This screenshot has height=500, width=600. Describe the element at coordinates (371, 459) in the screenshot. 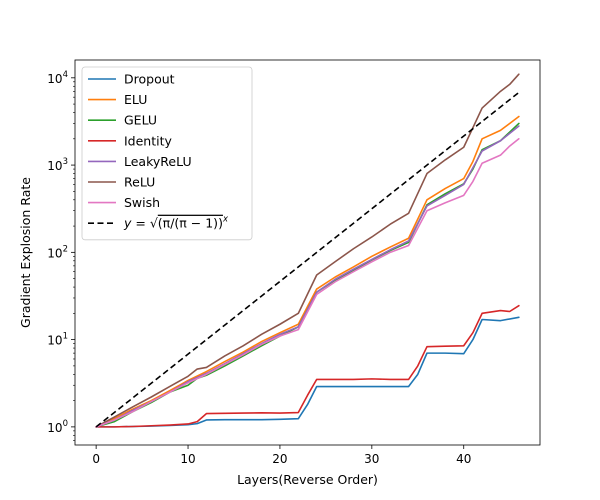

I see `x-tick-label: 30` at that location.